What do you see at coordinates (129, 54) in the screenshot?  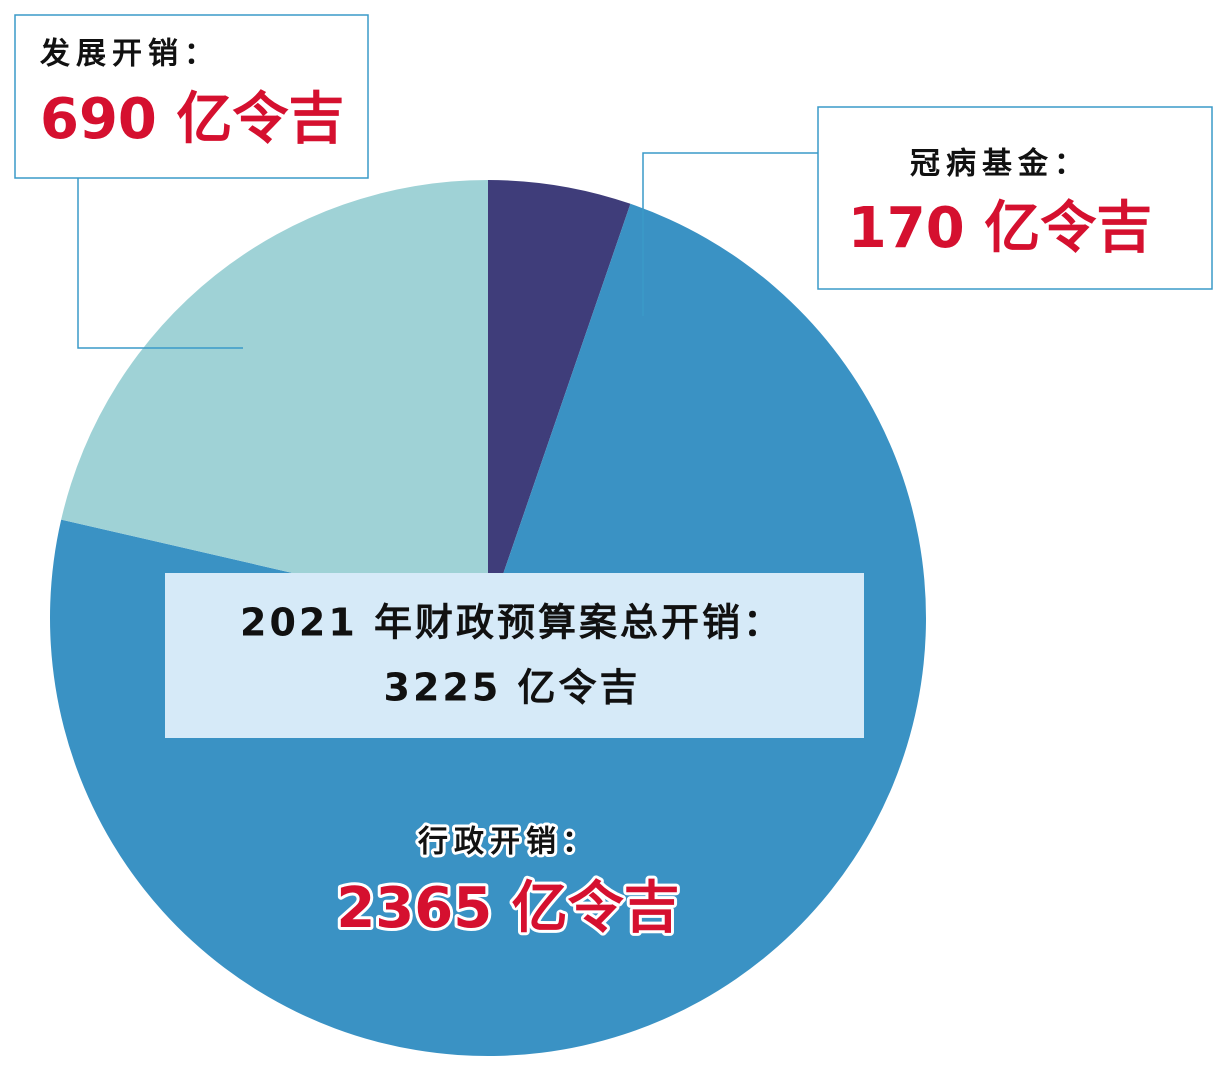 I see `category-label: 发展开销：` at bounding box center [129, 54].